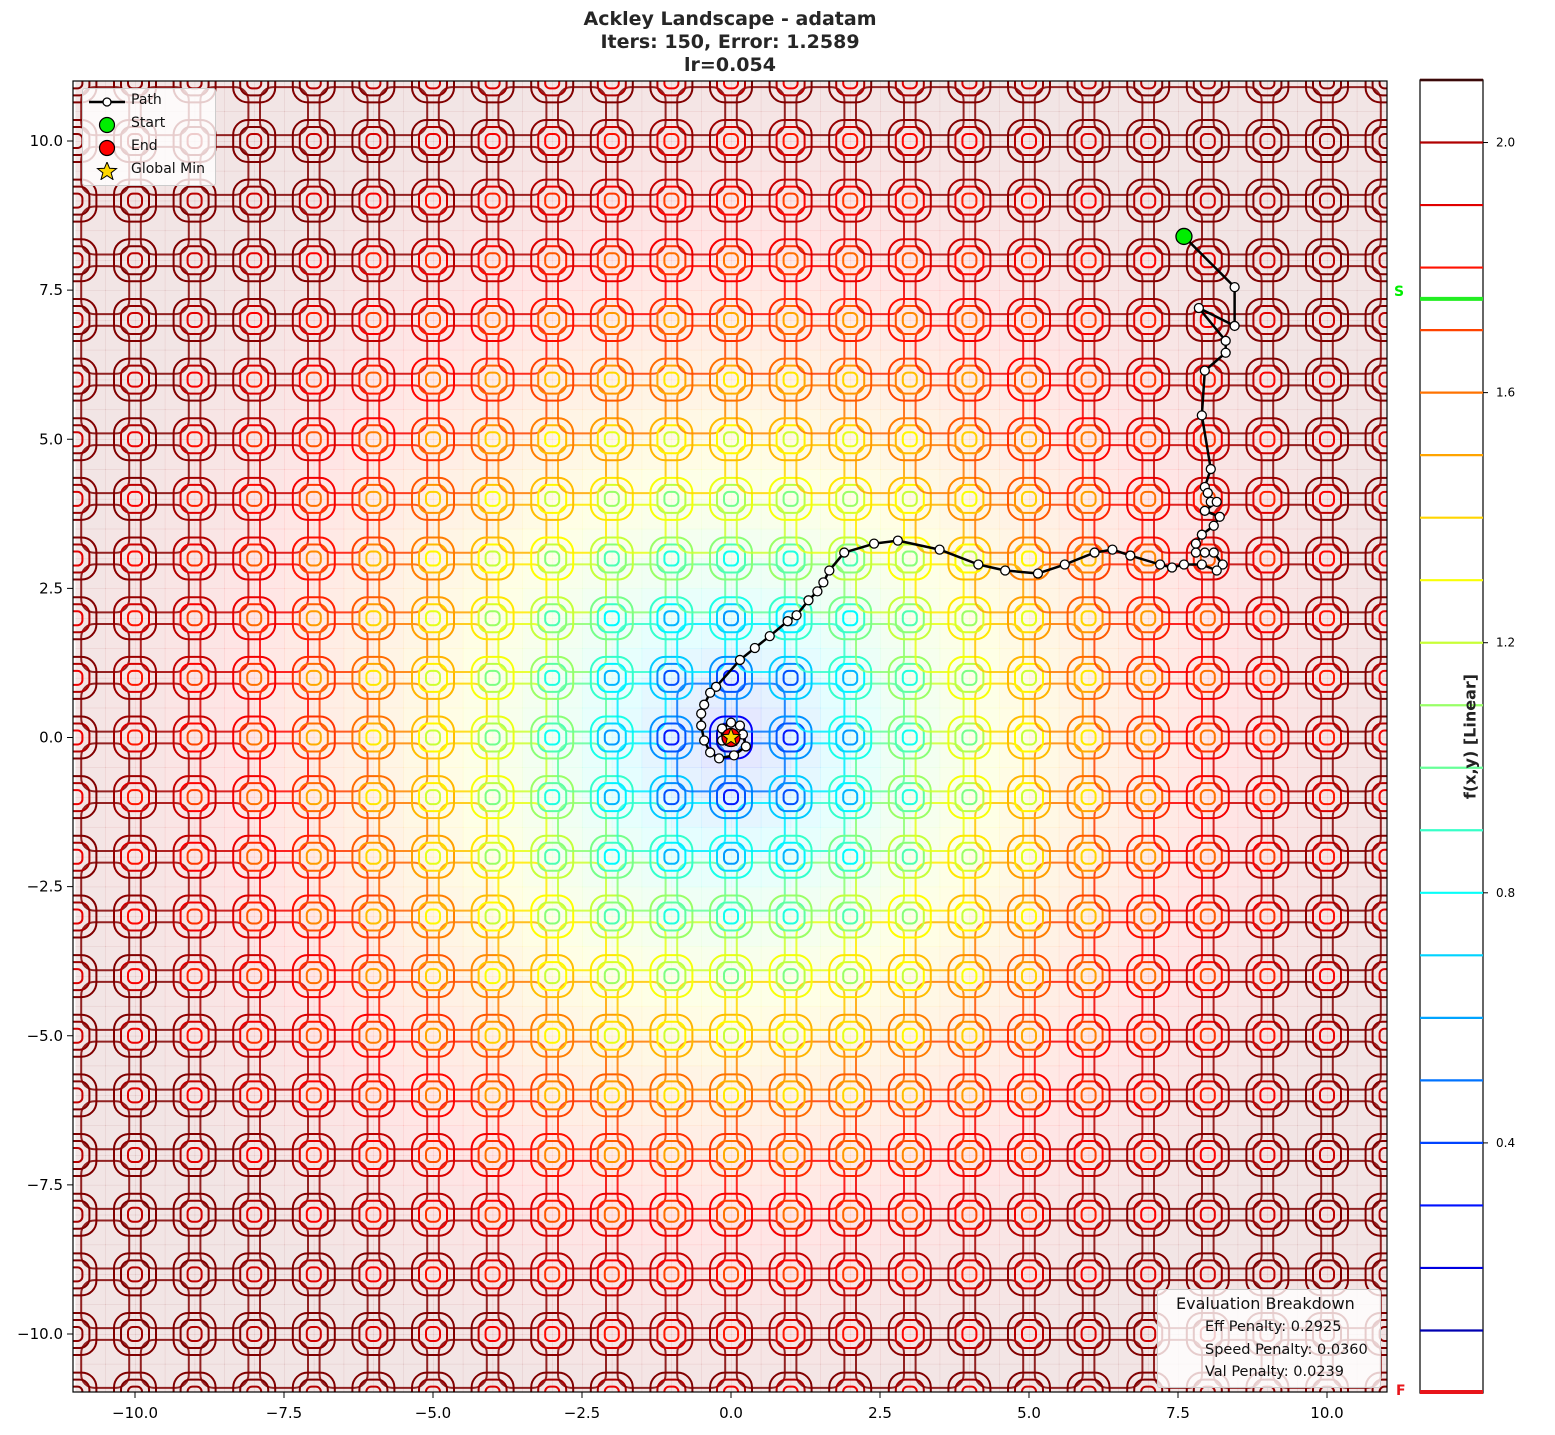  I want to click on legend-item-end: End, so click(149, 148).